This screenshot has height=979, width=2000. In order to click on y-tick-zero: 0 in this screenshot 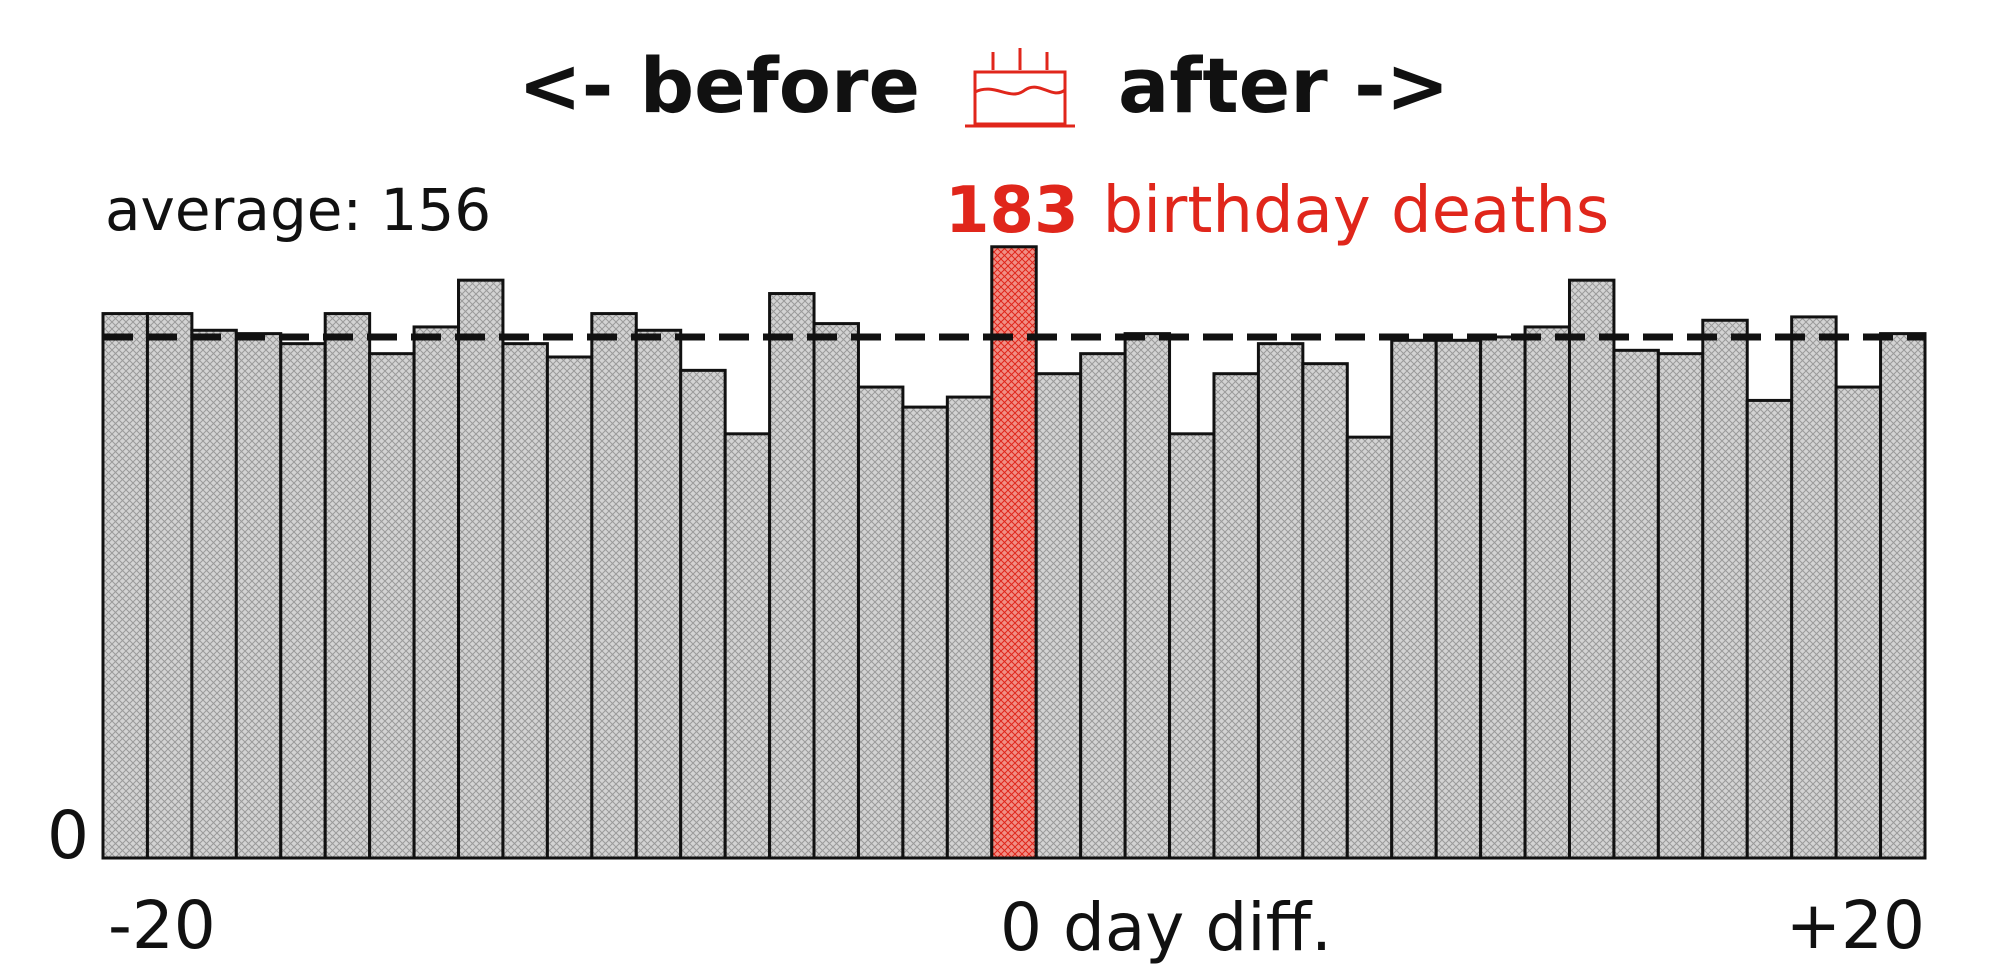, I will do `click(68, 835)`.